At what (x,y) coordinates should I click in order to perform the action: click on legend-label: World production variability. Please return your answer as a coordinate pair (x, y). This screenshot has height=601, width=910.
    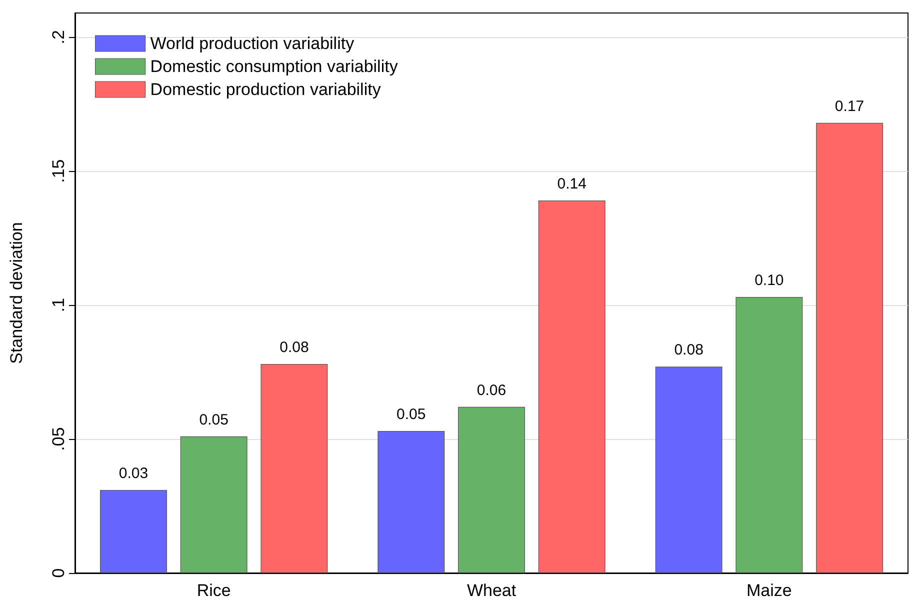
    Looking at the image, I should click on (252, 43).